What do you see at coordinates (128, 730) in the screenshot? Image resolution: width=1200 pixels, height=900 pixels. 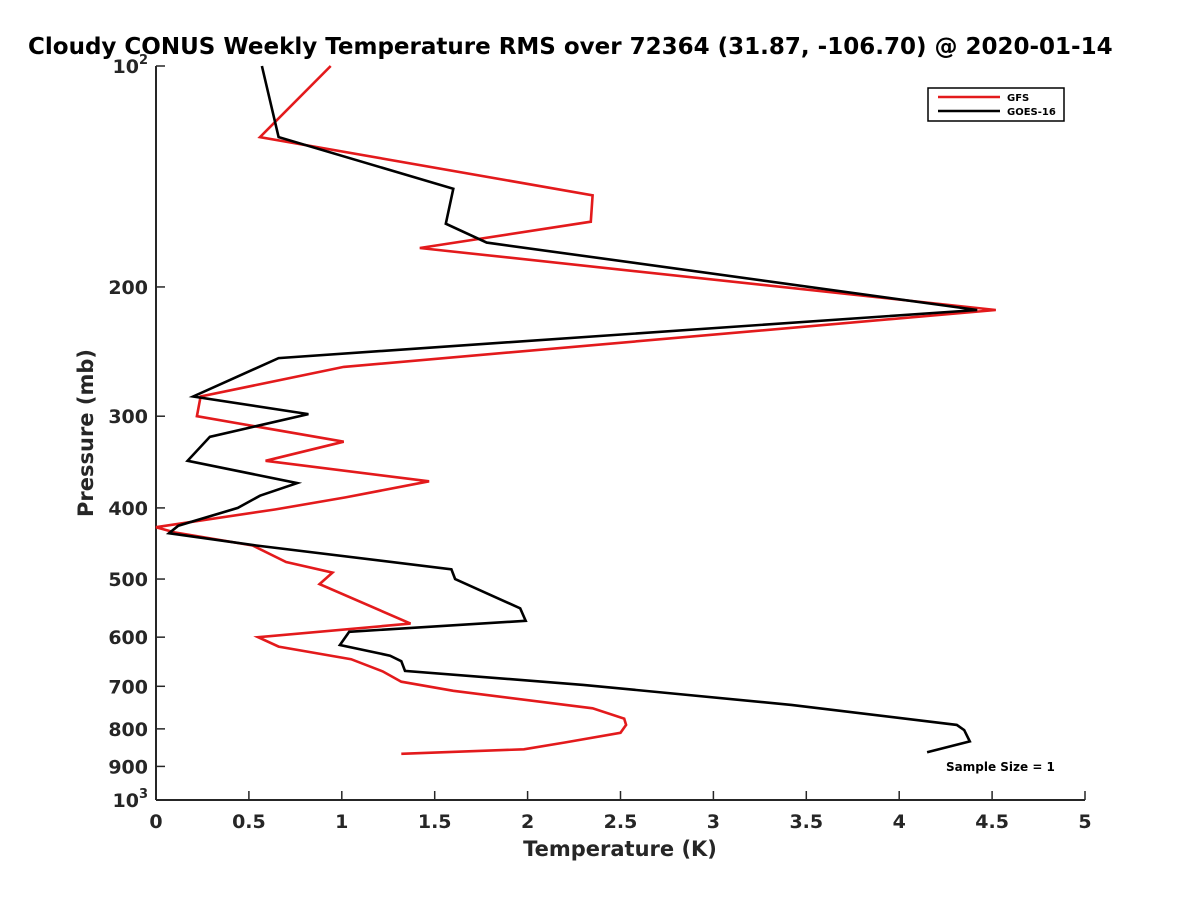 I see `y-tick-label: 800` at bounding box center [128, 730].